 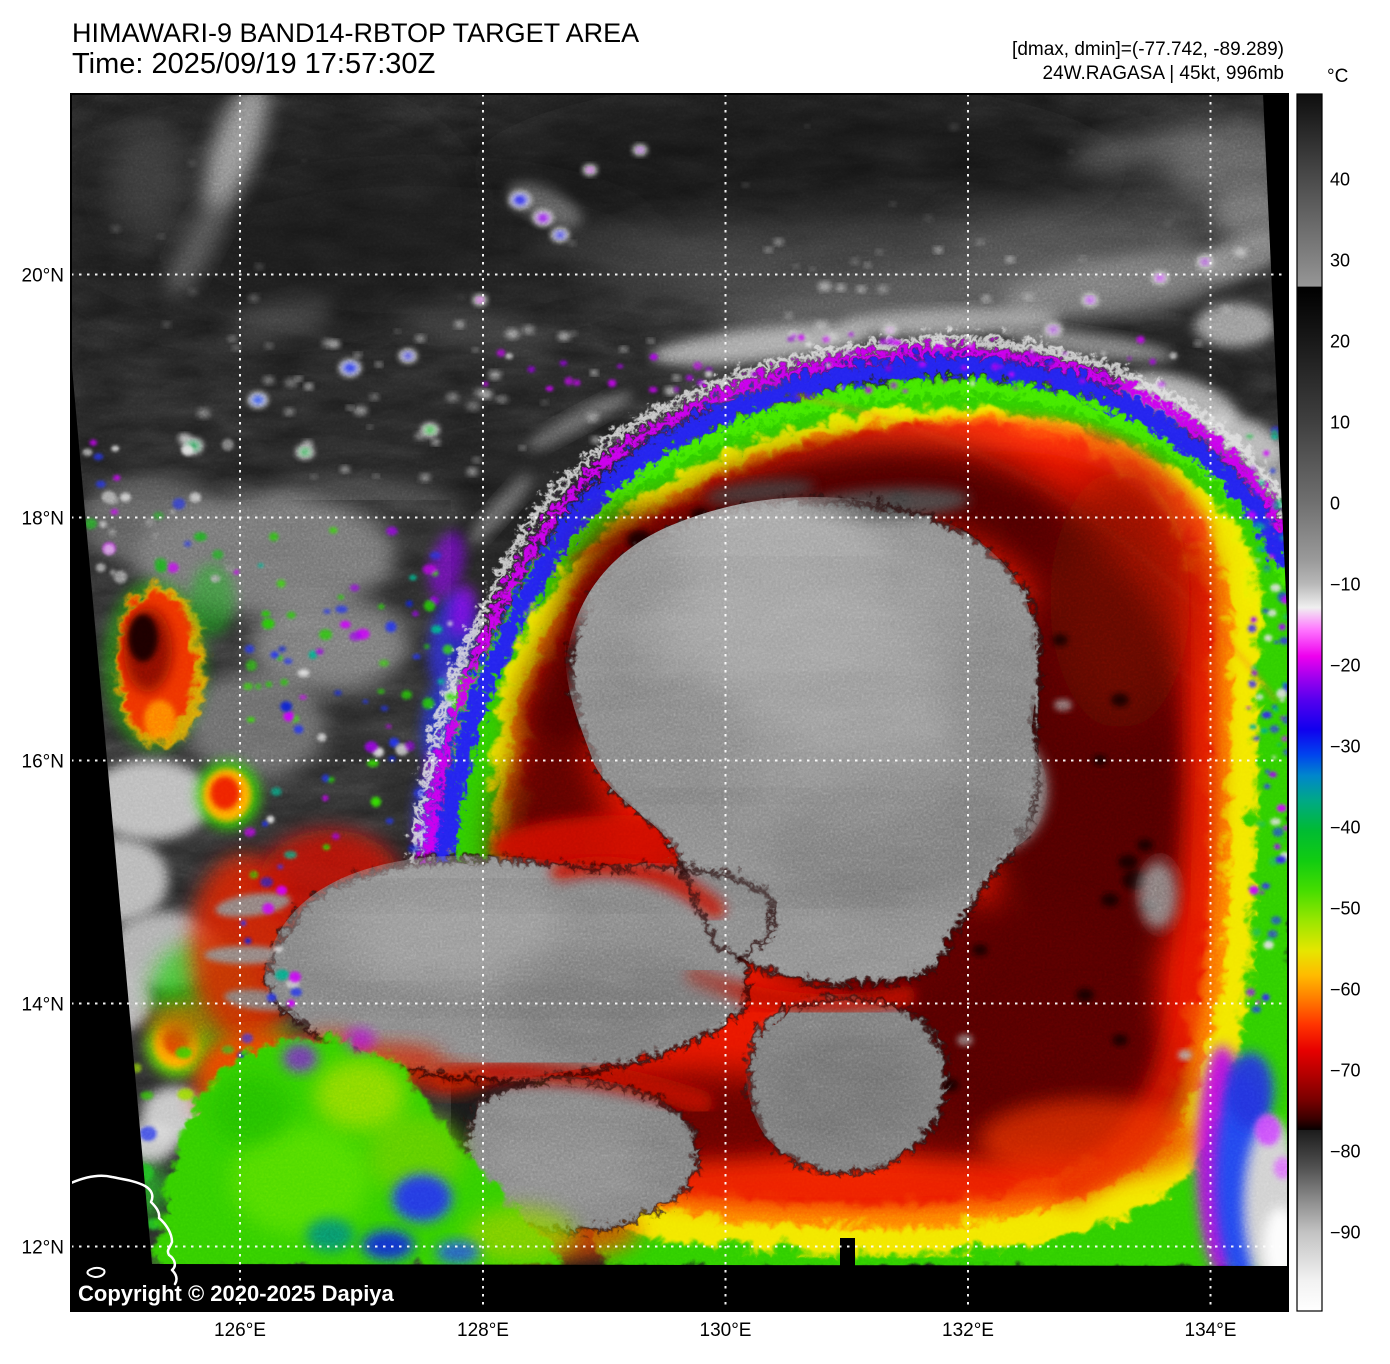 What do you see at coordinates (1335, 504) in the screenshot?
I see `svg-text: 0` at bounding box center [1335, 504].